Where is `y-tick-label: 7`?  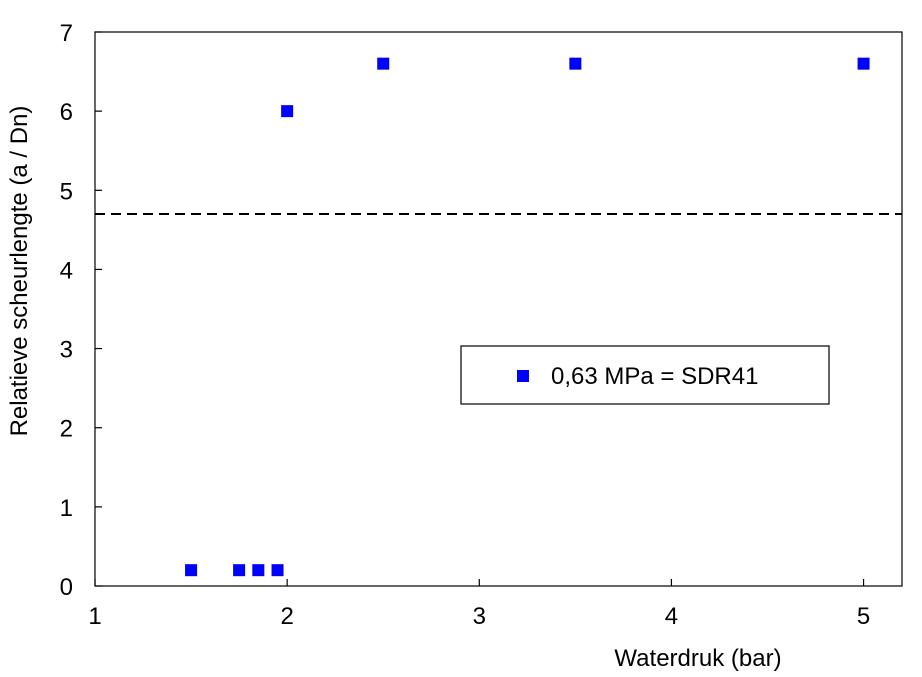
y-tick-label: 7 is located at coordinates (66, 33).